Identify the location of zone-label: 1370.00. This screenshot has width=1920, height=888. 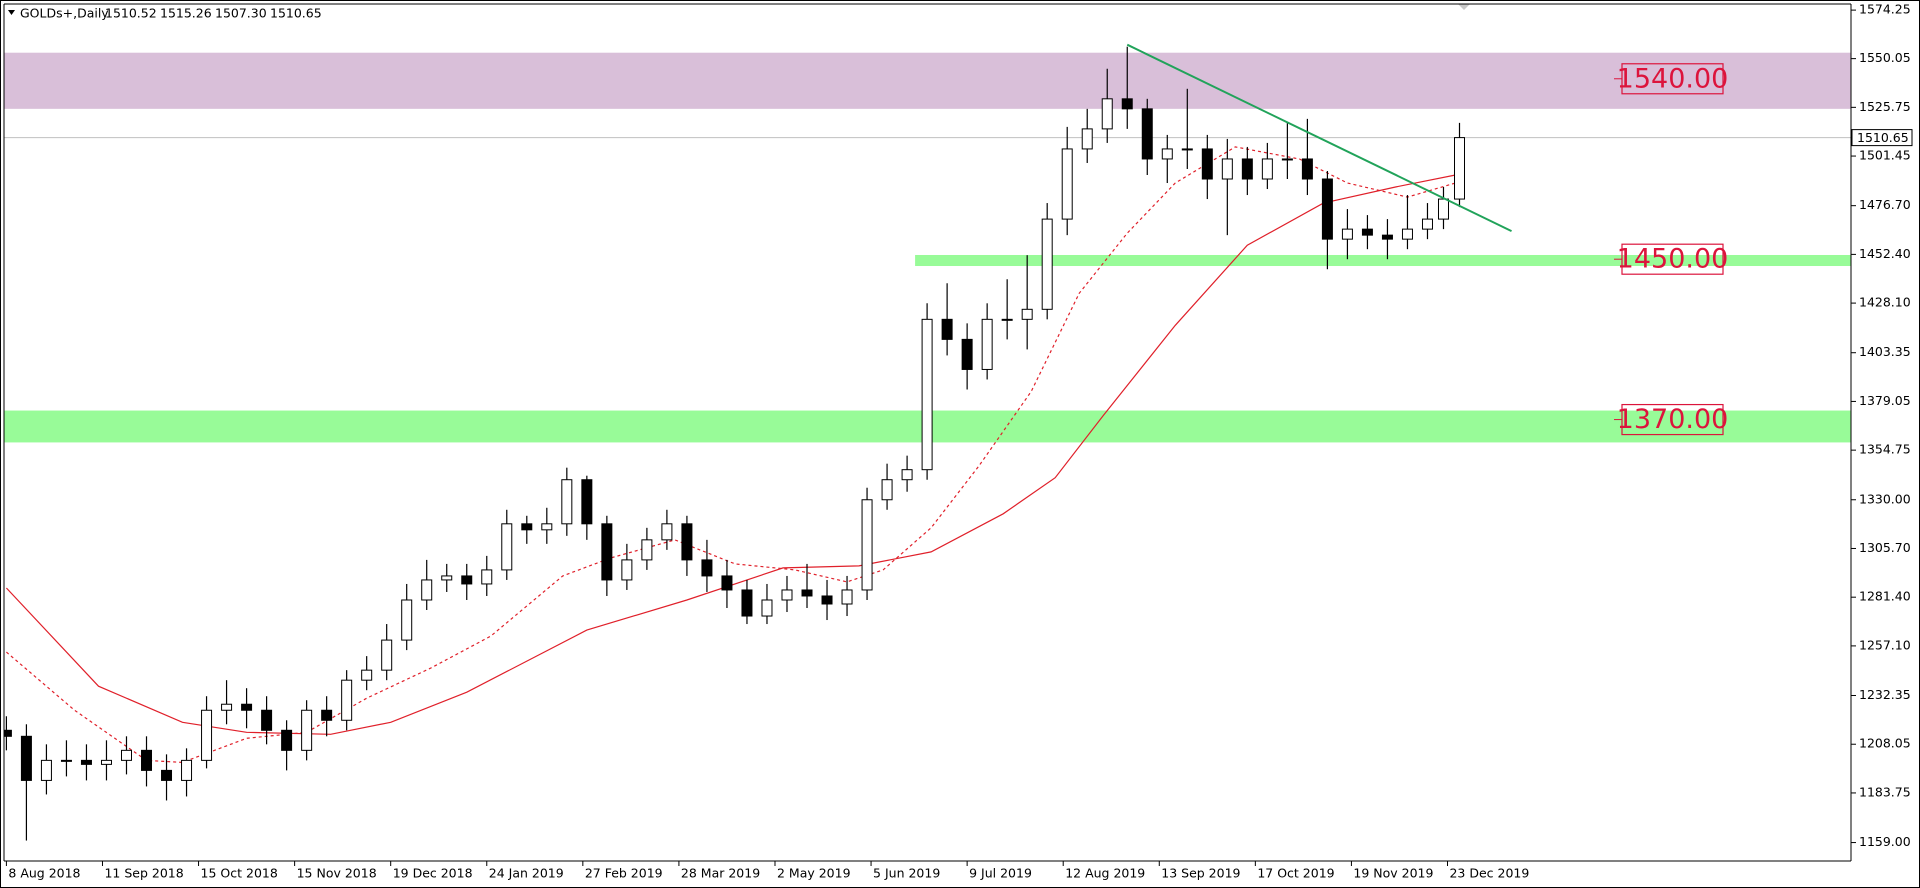
(1673, 419).